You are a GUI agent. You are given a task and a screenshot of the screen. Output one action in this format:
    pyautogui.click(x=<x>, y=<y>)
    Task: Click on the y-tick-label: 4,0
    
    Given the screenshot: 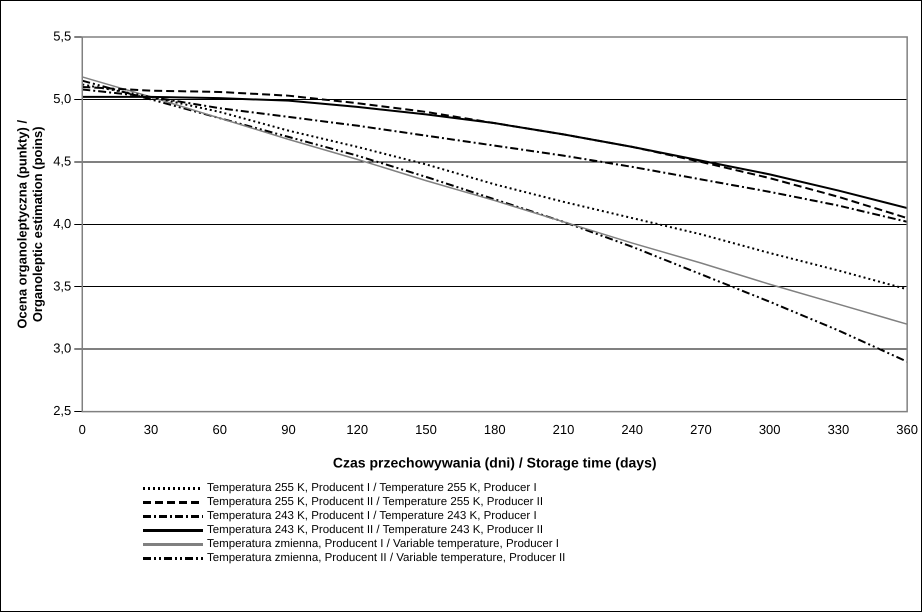 What is the action you would take?
    pyautogui.click(x=62, y=223)
    